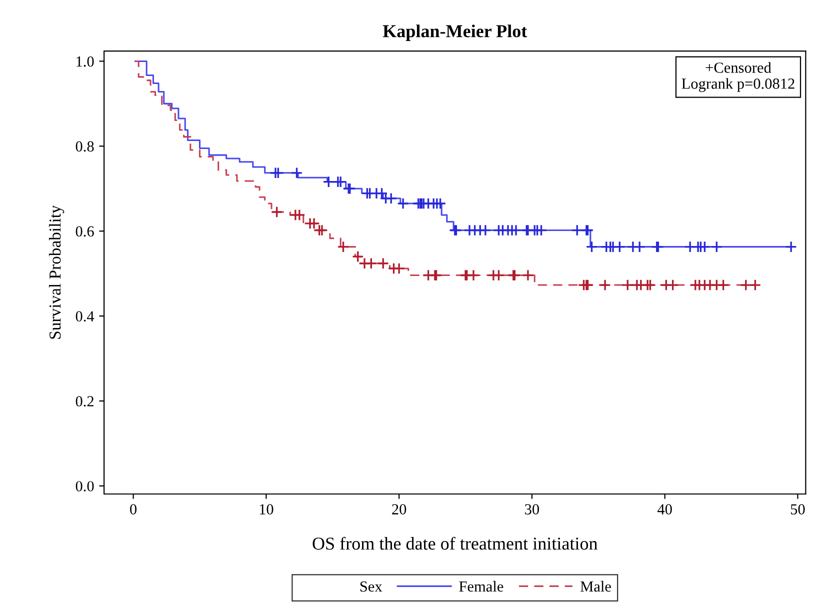 Image resolution: width=813 pixels, height=611 pixels. I want to click on legend-title: Sex, so click(371, 586).